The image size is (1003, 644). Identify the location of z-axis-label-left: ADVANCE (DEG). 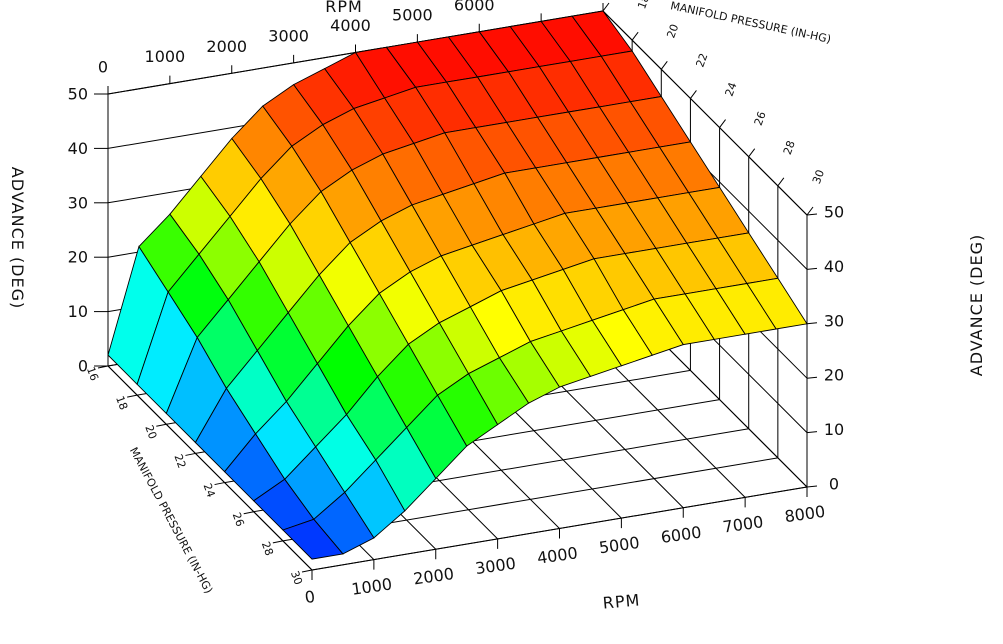
(17, 238).